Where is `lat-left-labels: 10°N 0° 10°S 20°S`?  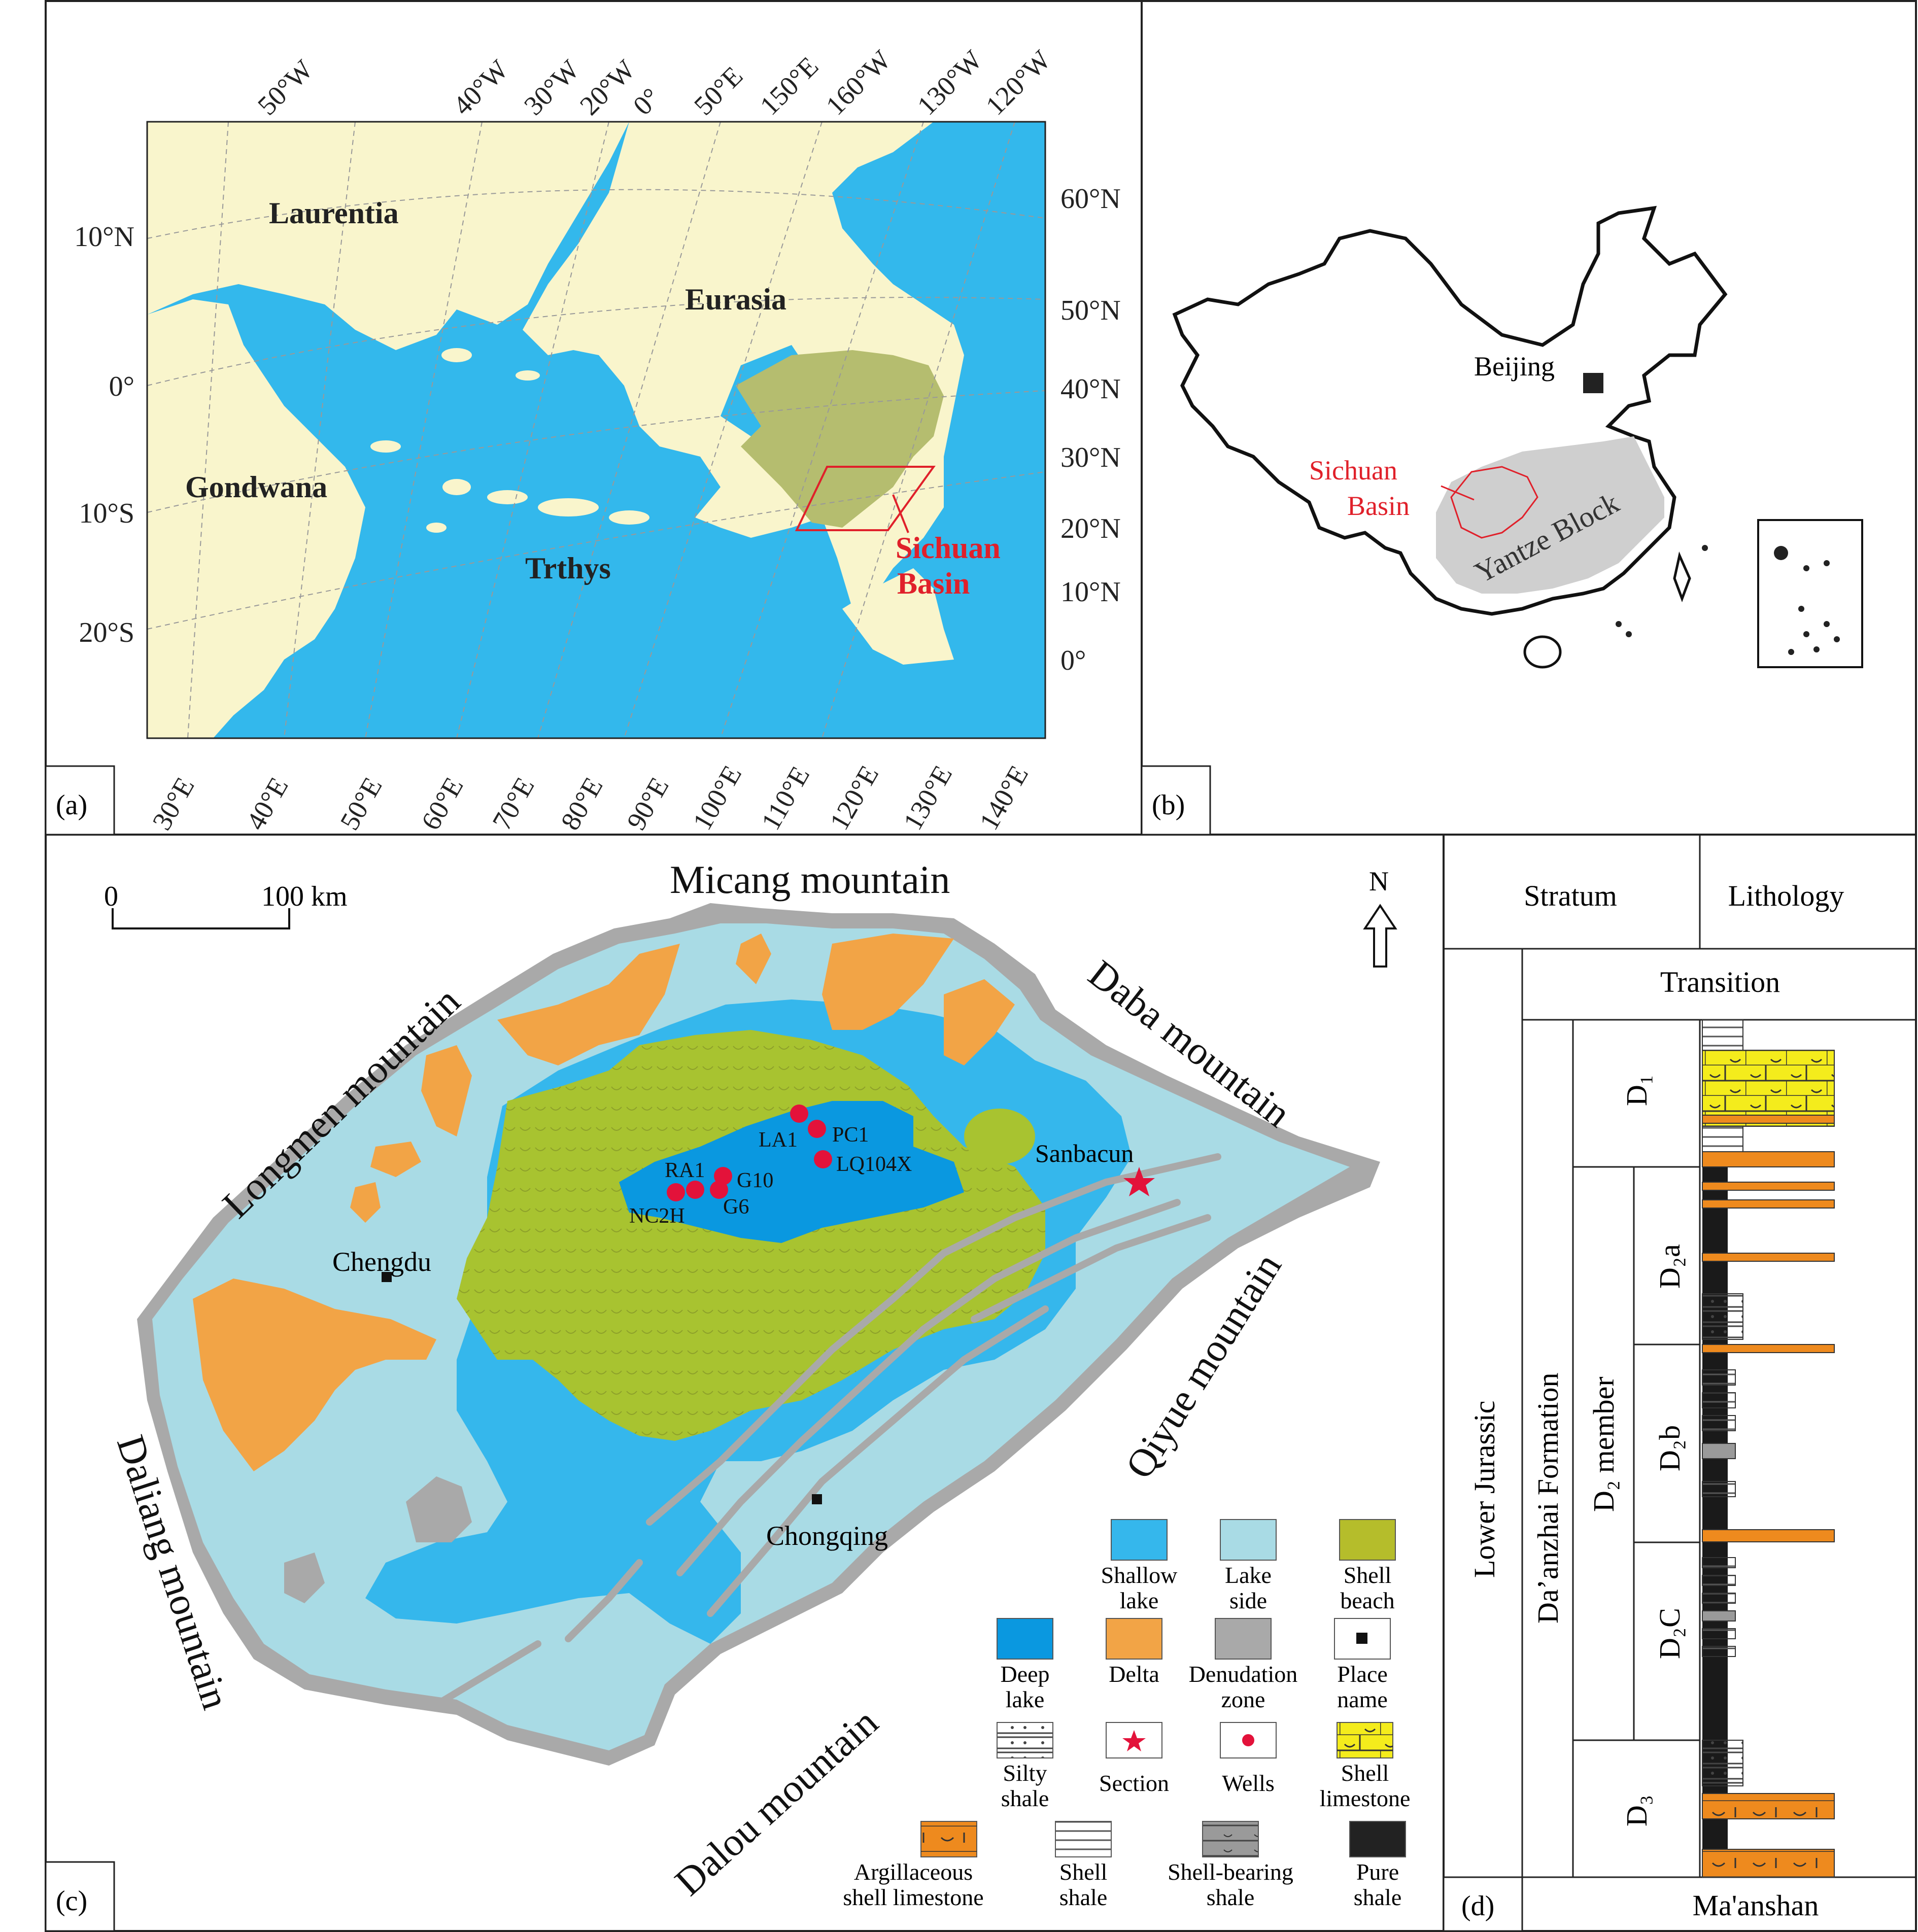
lat-left-labels: 10°N 0° 10°S 20°S is located at coordinates (104, 434).